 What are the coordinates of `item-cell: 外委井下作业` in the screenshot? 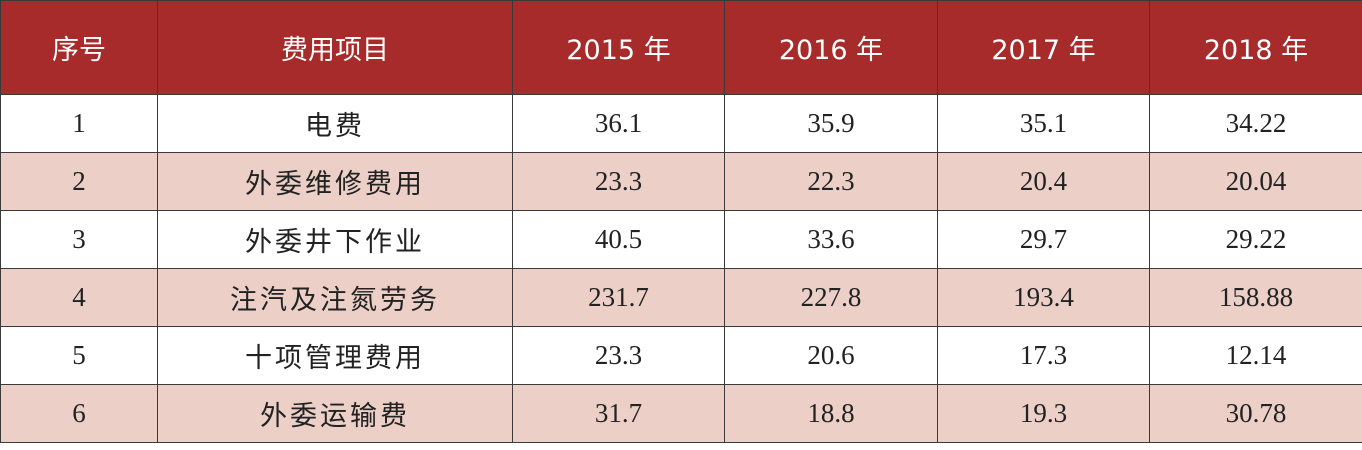 It's located at (335, 239).